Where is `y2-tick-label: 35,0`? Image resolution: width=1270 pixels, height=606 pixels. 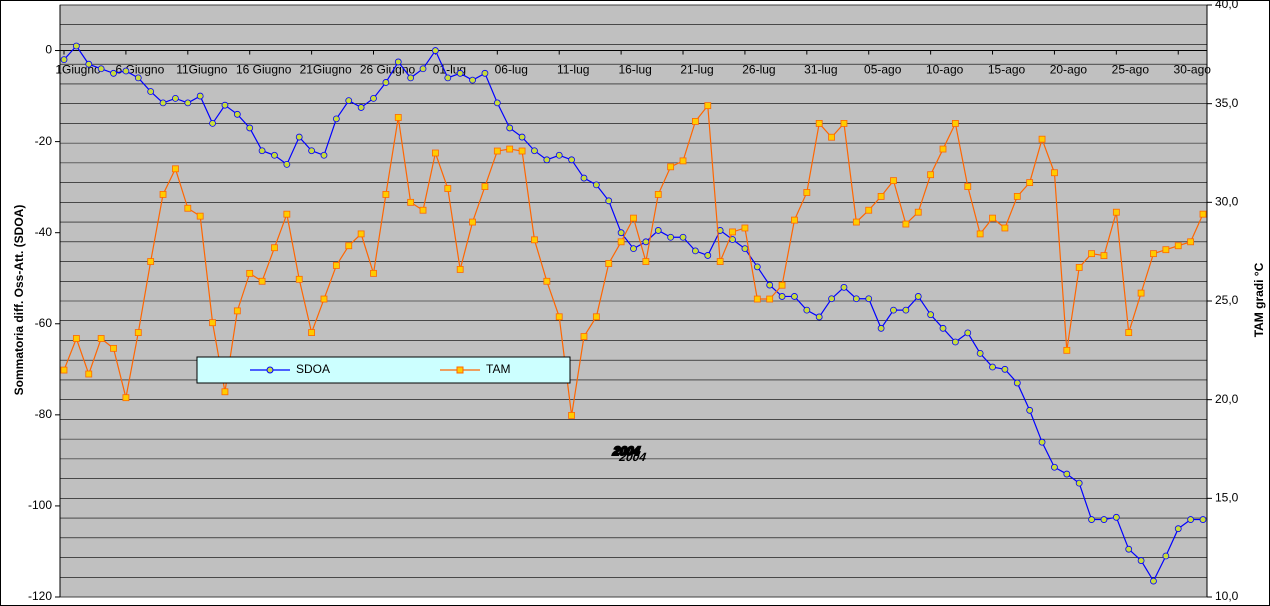
y2-tick-label: 35,0 is located at coordinates (1227, 103).